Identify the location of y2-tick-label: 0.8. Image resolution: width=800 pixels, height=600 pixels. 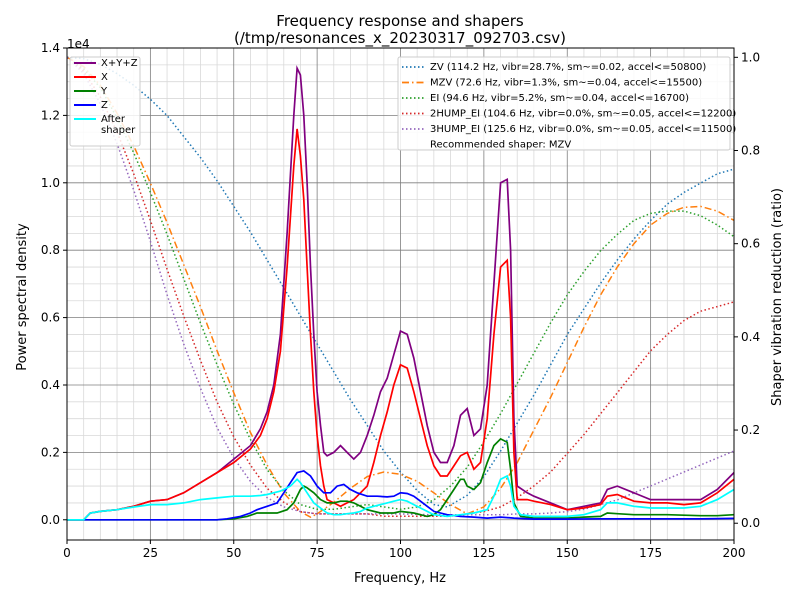
(750, 151).